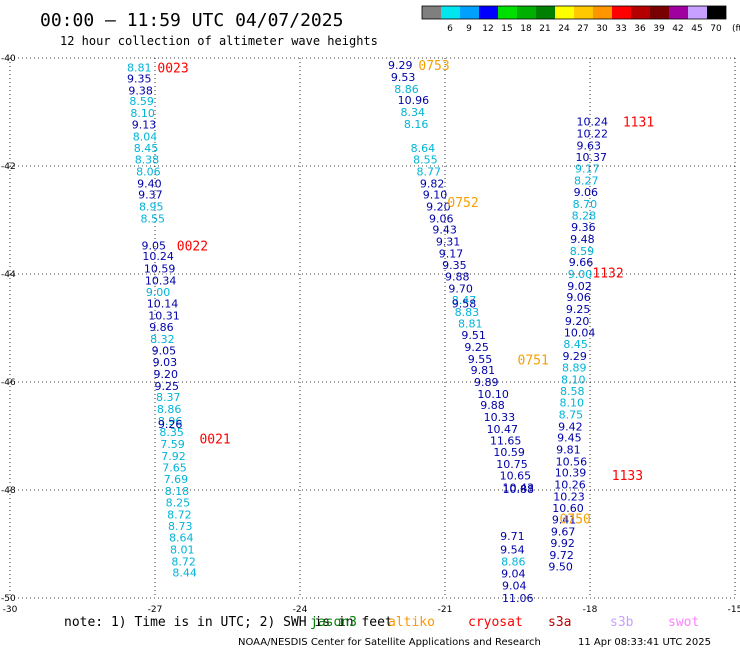  What do you see at coordinates (564, 29) in the screenshot?
I see `legend-label: 24` at bounding box center [564, 29].